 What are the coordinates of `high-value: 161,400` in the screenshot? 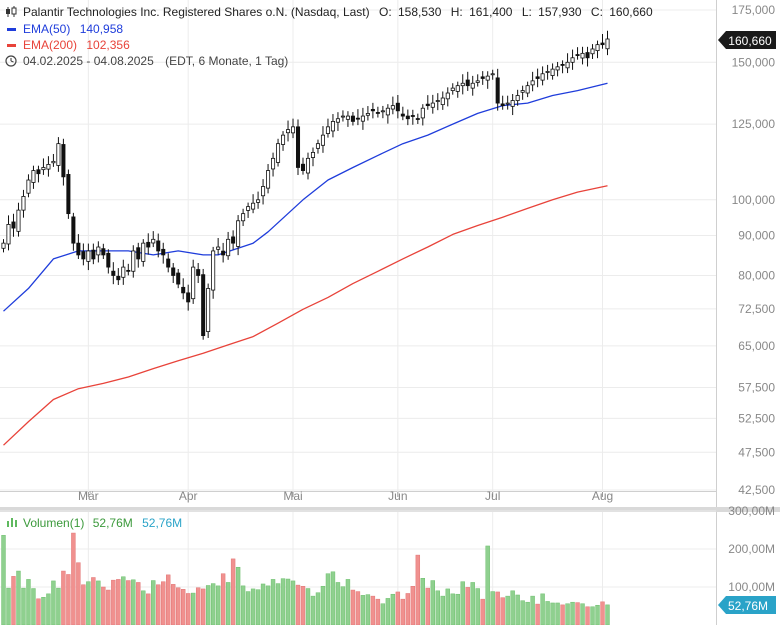 It's located at (491, 12).